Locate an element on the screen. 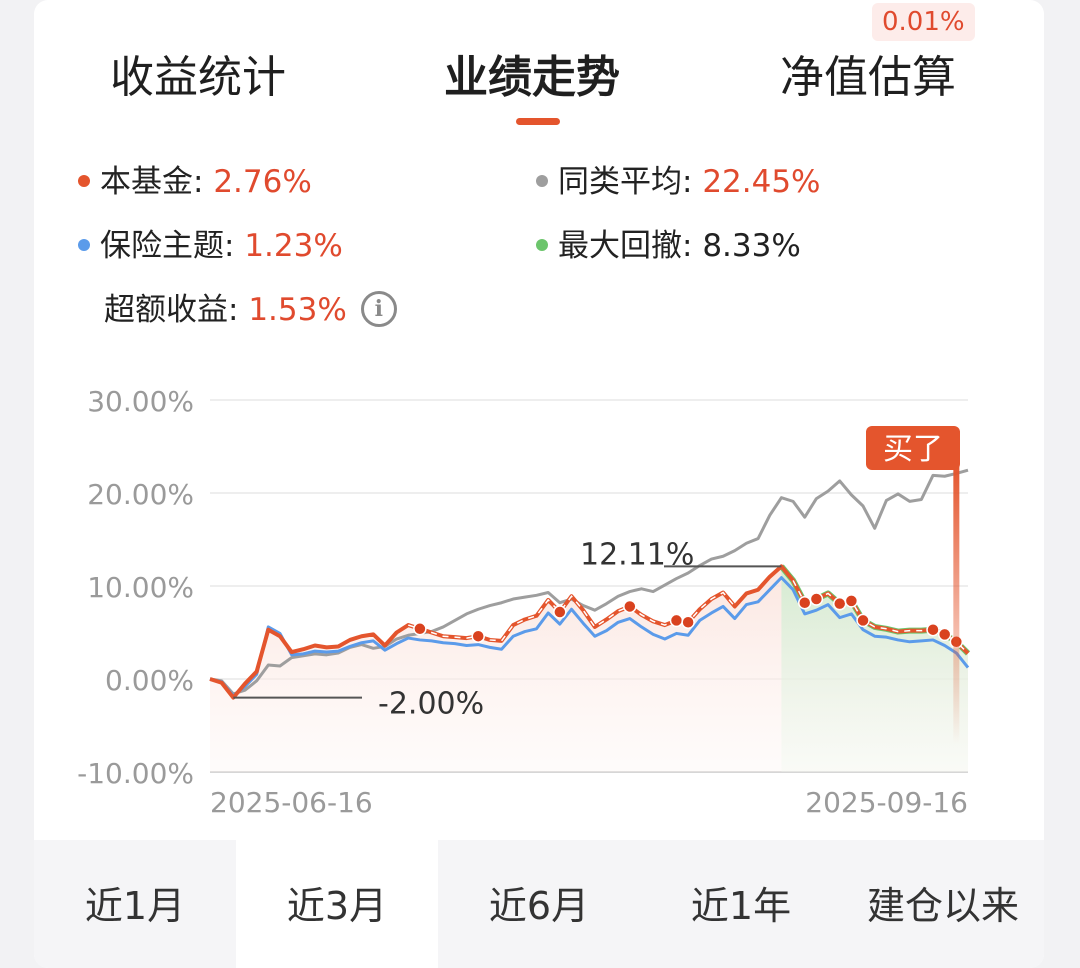 Image resolution: width=1080 pixels, height=968 pixels. legend-peer-average: 同类平均: 22.45% is located at coordinates (678, 182).